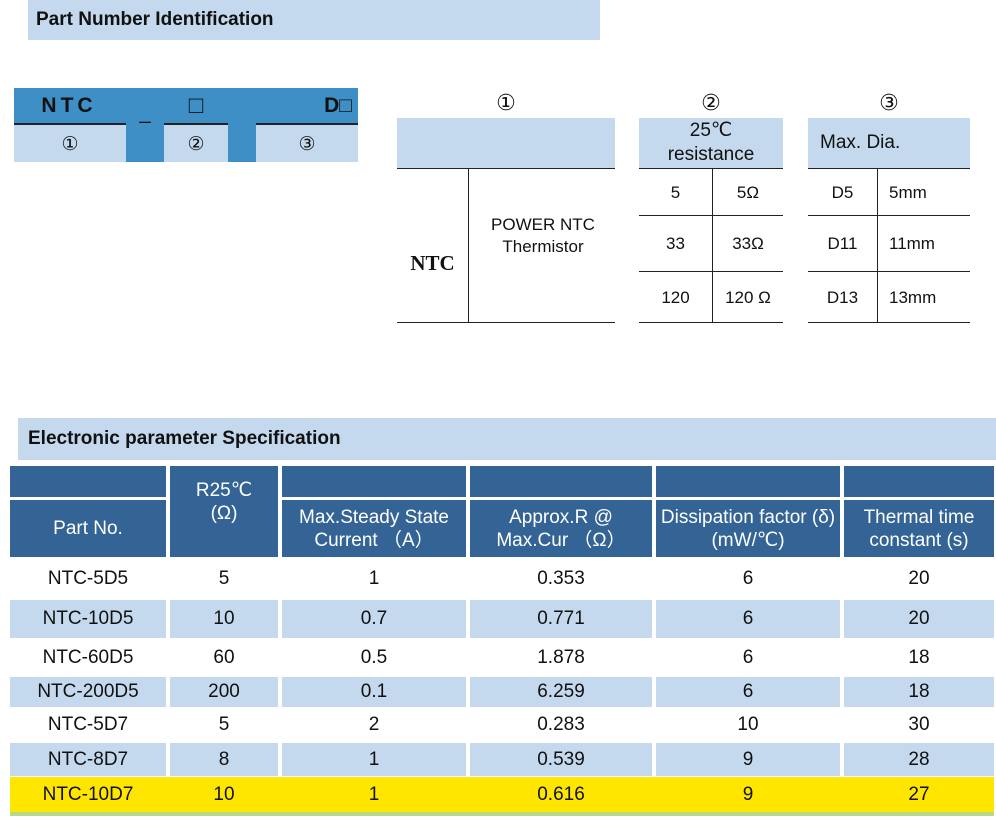 The image size is (996, 818). What do you see at coordinates (432, 263) in the screenshot?
I see `series-code: NTC` at bounding box center [432, 263].